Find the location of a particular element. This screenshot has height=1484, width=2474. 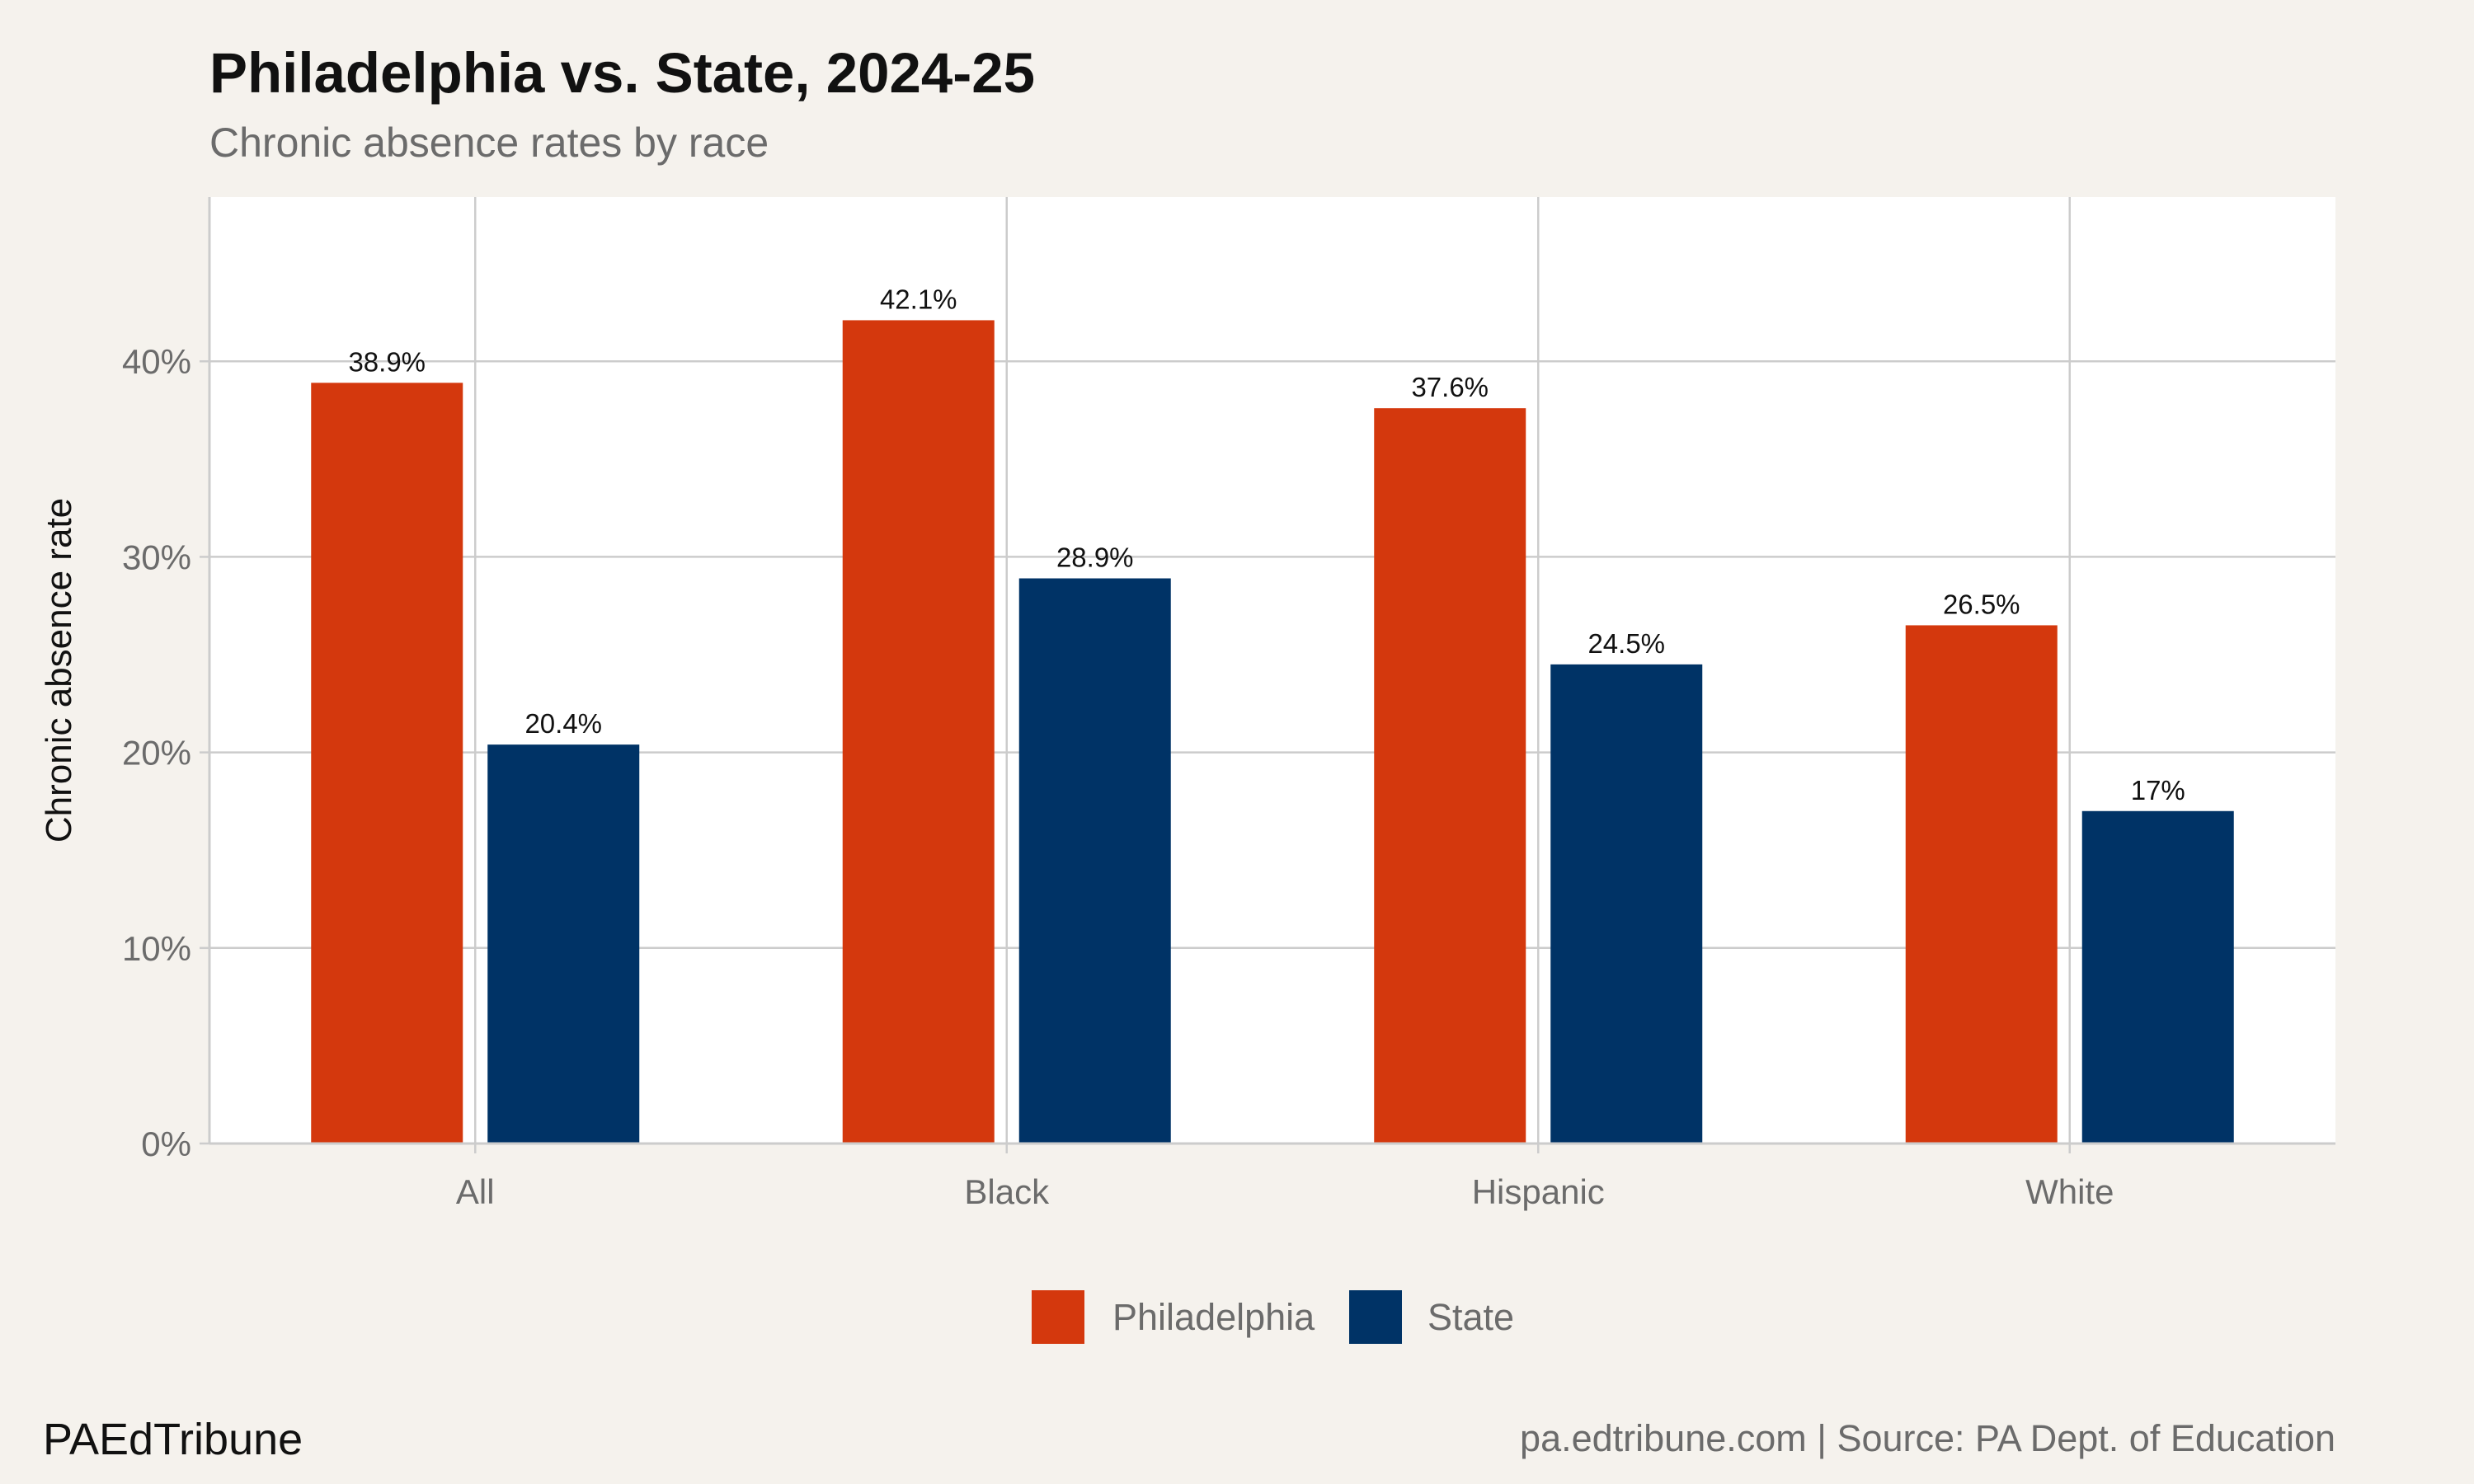

bar-philadelphia-all is located at coordinates (387, 763).